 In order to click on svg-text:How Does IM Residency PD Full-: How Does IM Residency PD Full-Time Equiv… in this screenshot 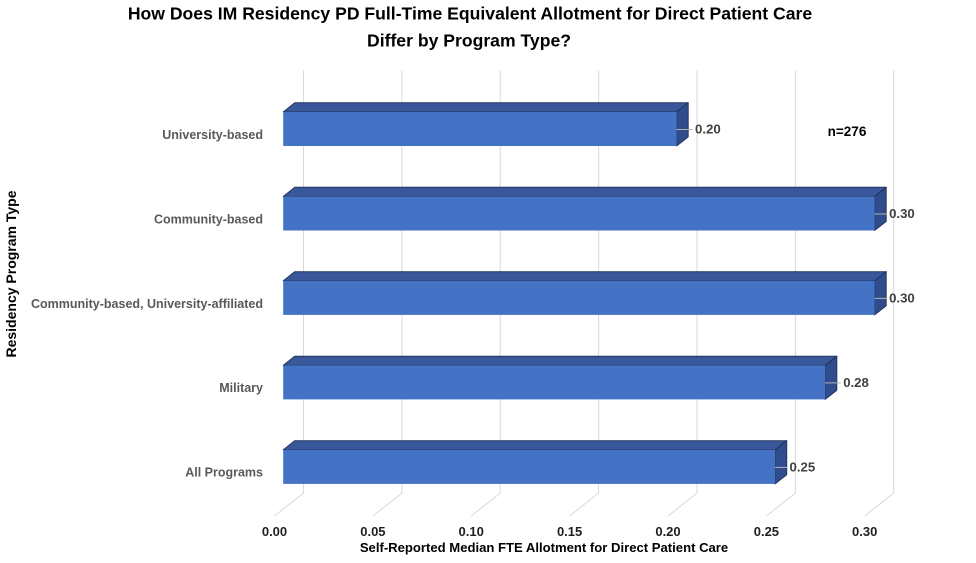, I will do `click(470, 14)`.